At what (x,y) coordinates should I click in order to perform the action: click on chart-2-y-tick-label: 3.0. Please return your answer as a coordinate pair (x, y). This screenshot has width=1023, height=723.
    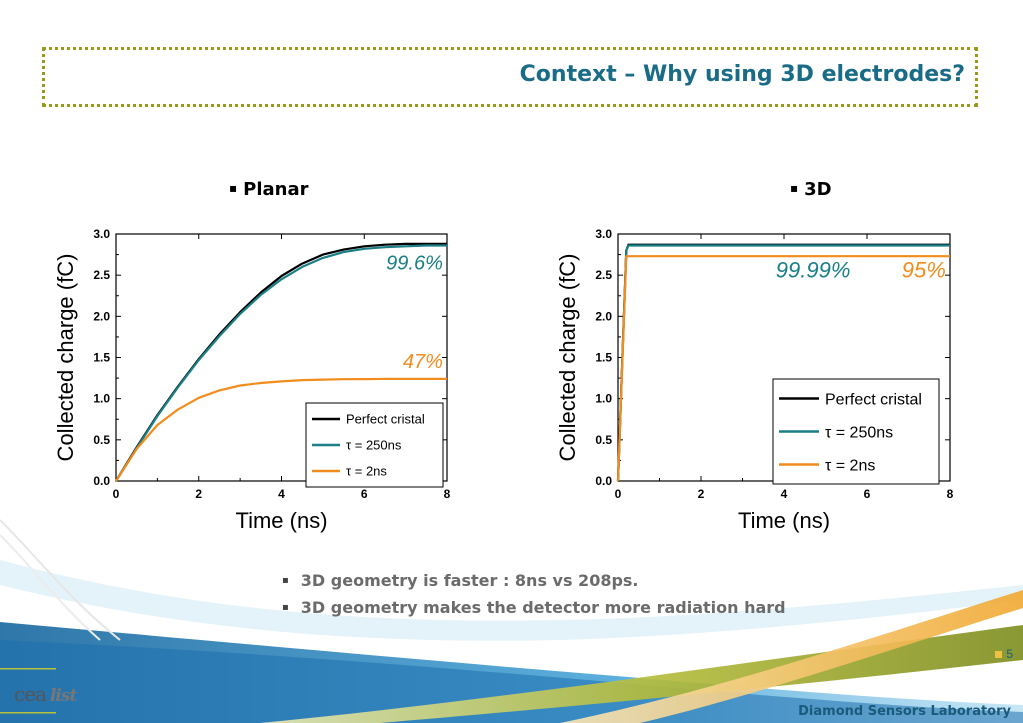
    Looking at the image, I should click on (603, 234).